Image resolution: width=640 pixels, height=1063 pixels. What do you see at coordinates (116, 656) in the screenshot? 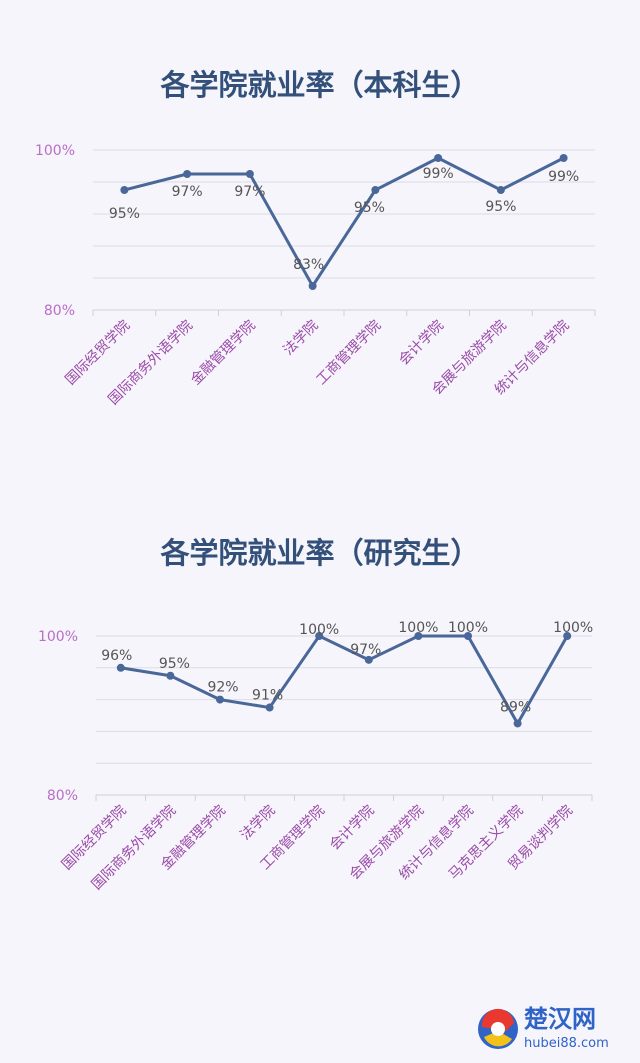
I see `data-label: 96%` at bounding box center [116, 656].